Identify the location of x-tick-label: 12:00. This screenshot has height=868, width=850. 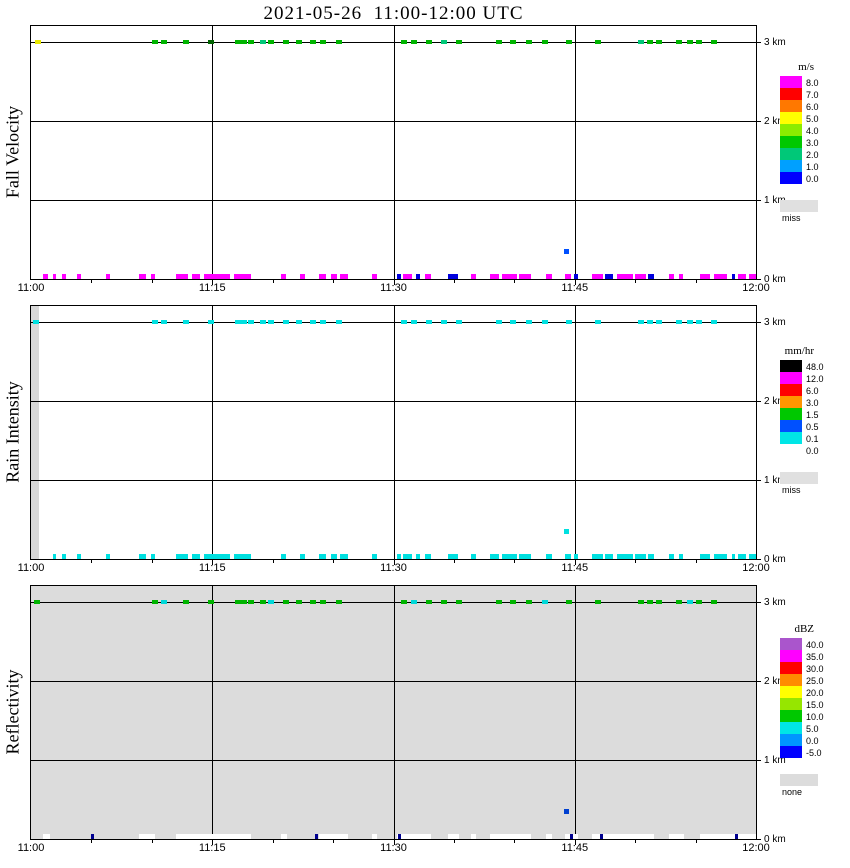
(756, 848).